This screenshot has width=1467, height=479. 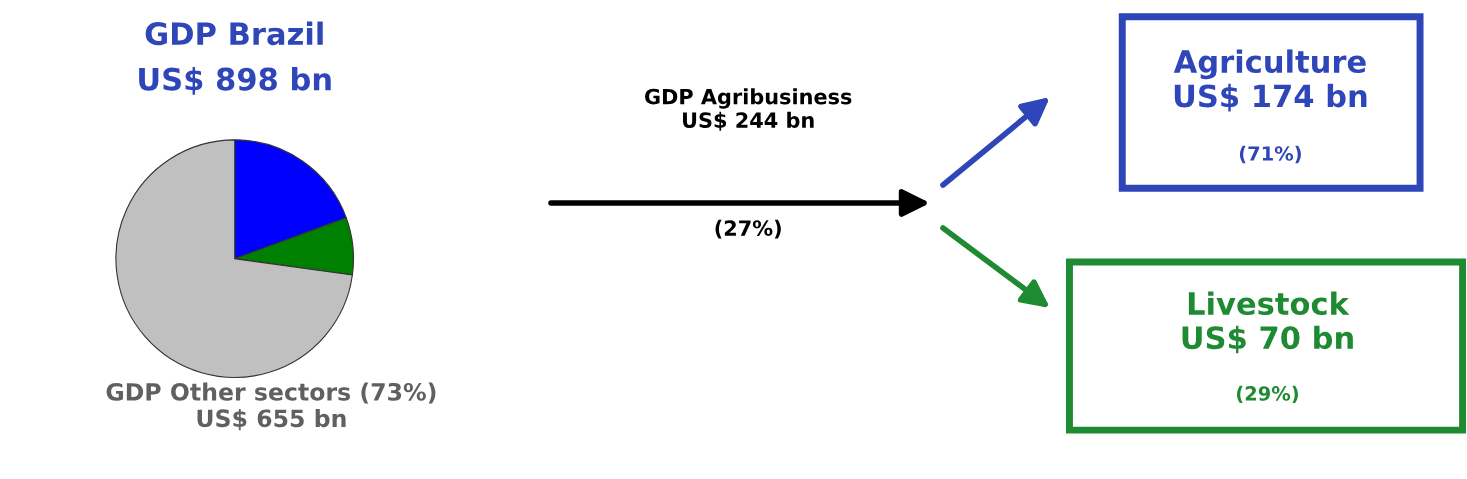 I want to click on text: GDP Other sectors (73%) US$ 655 bn, so click(x=271, y=406).